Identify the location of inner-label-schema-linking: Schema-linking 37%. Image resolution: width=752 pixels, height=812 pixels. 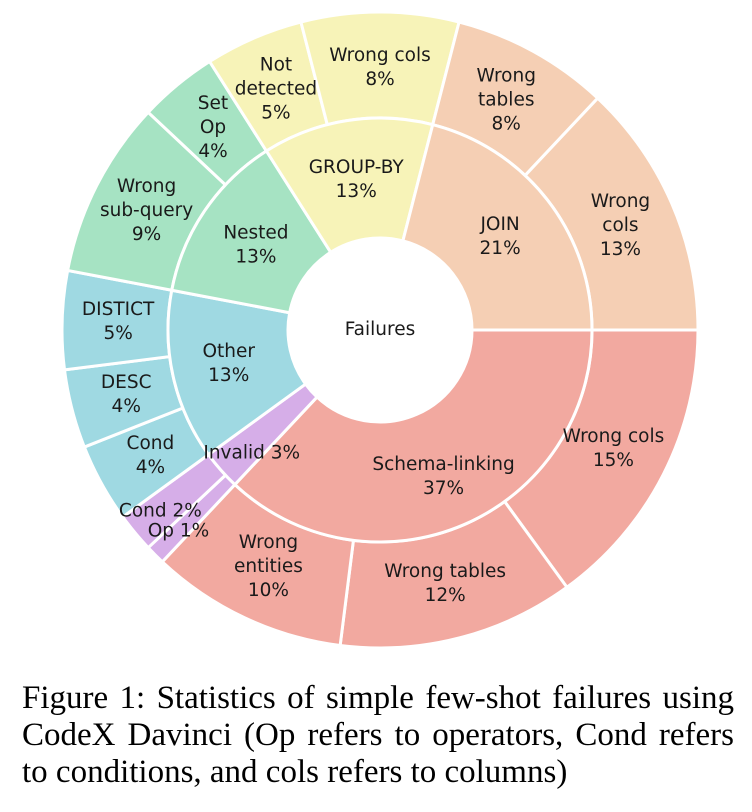
(443, 476).